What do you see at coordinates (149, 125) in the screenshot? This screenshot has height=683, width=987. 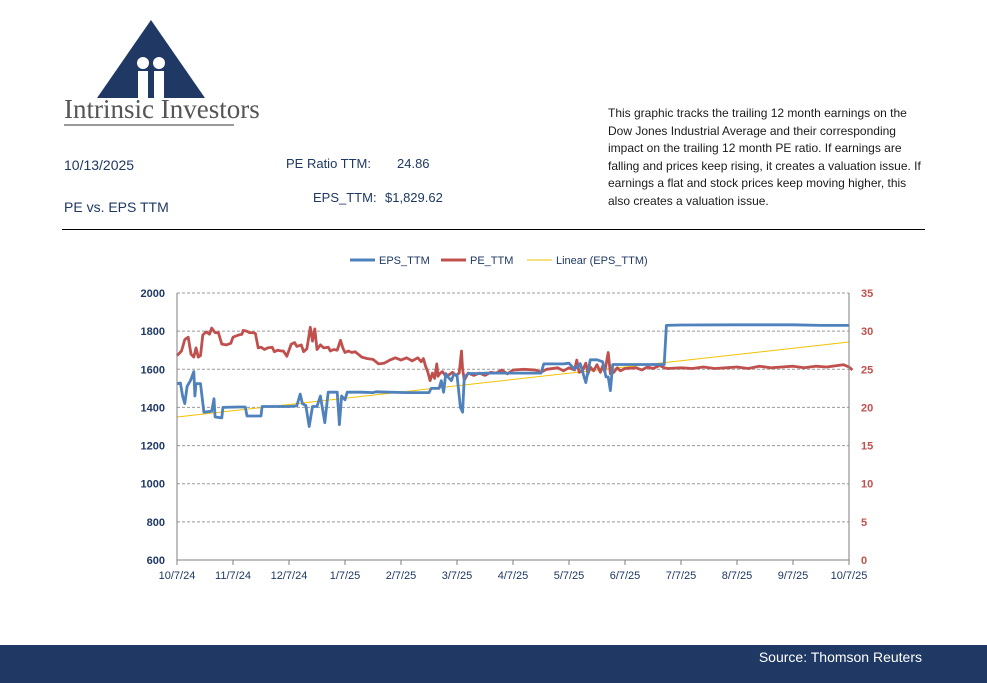 I see `brand-underline` at bounding box center [149, 125].